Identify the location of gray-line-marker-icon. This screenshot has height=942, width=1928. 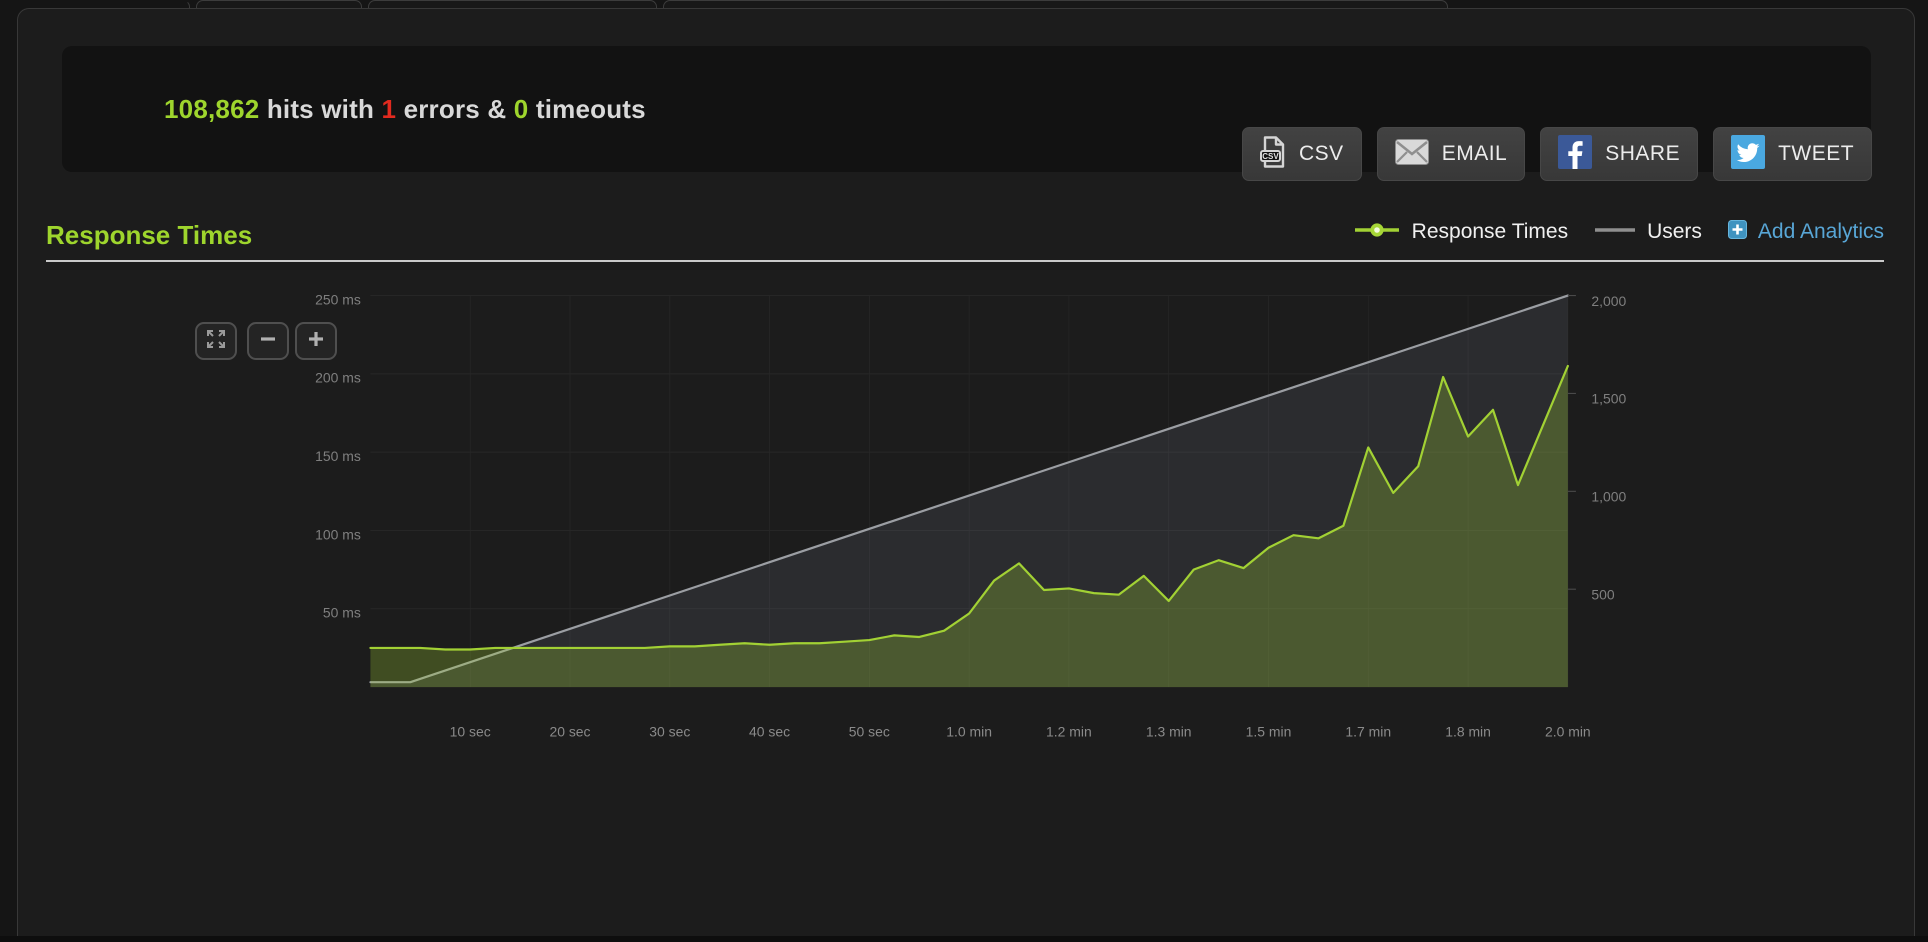
(1615, 232).